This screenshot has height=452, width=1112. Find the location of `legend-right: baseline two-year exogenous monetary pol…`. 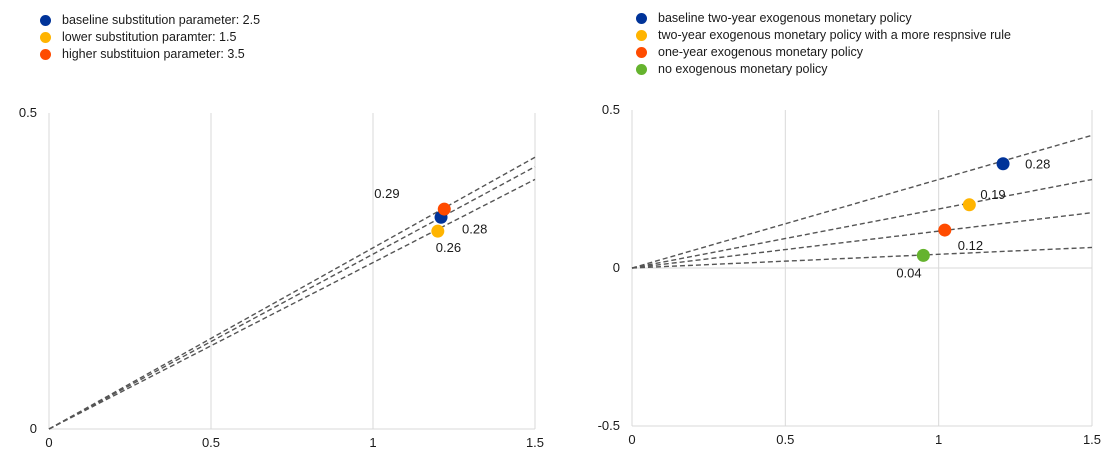

legend-right: baseline two-year exogenous monetary pol… is located at coordinates (823, 44).